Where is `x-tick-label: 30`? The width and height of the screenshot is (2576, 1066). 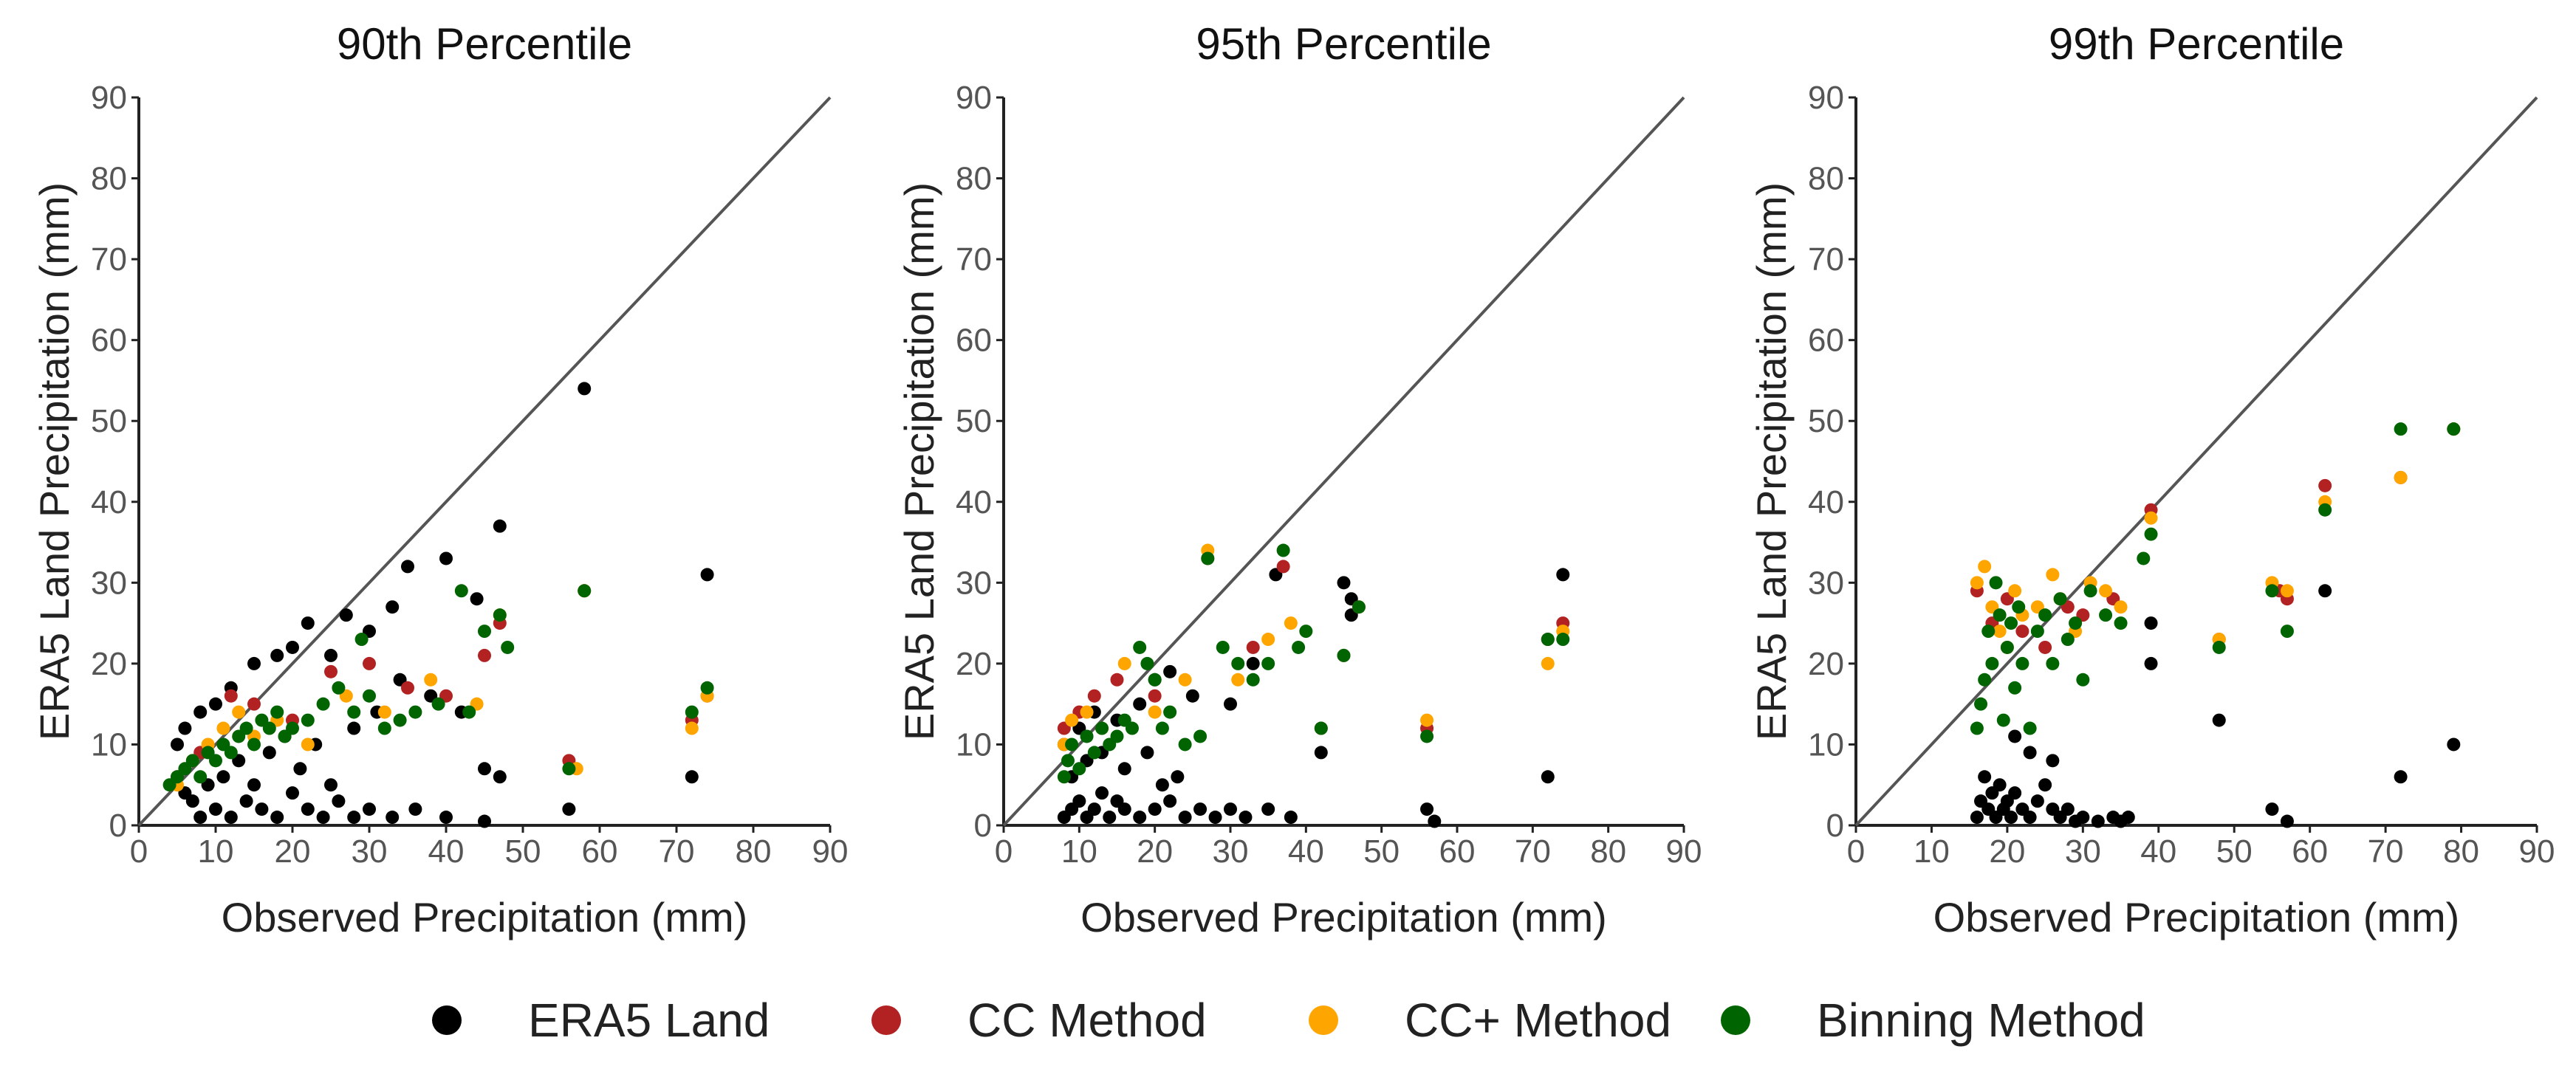 x-tick-label: 30 is located at coordinates (2083, 851).